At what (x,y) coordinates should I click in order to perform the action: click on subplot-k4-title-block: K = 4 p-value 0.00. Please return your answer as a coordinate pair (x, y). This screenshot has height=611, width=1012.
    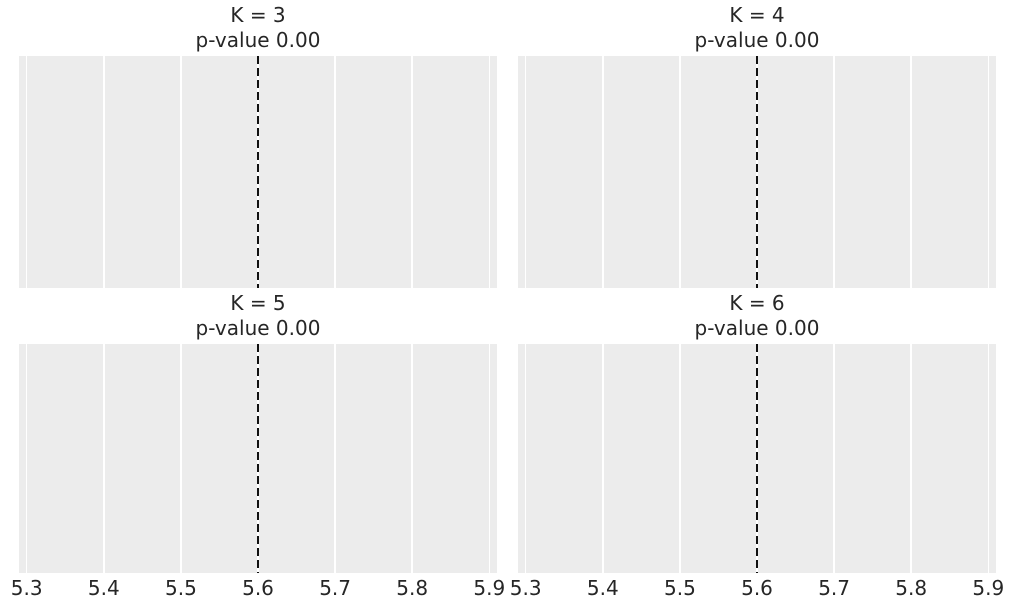
    Looking at the image, I should click on (757, 29).